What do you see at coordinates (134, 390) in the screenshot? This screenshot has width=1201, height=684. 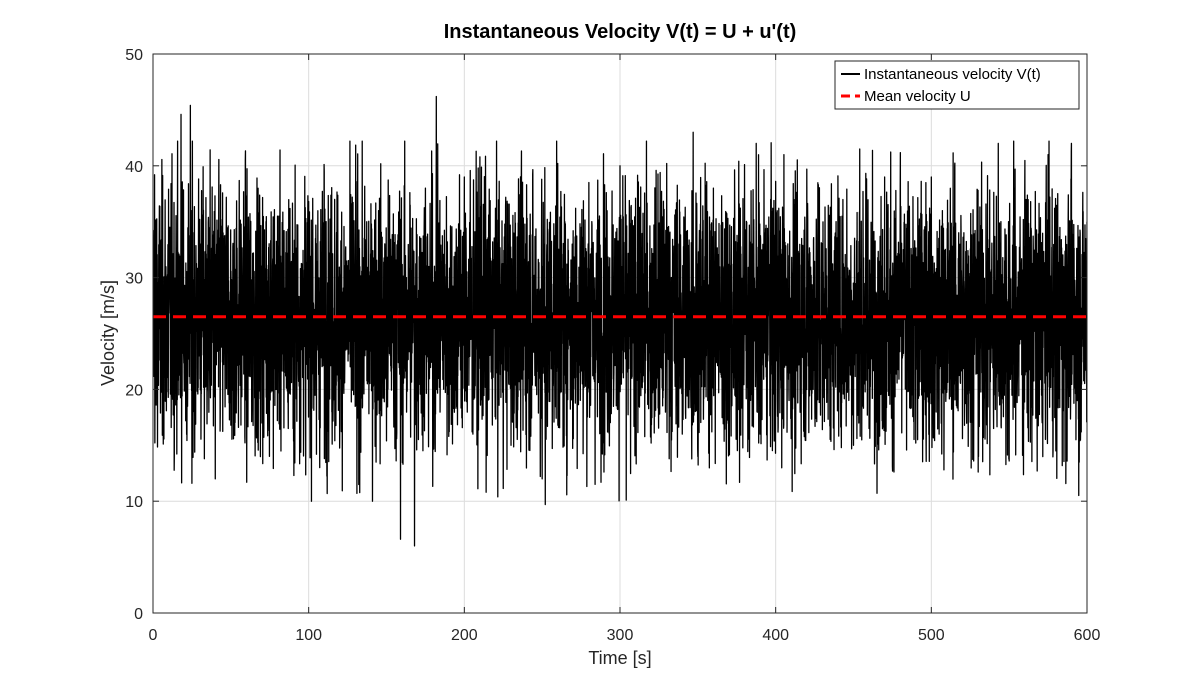 I see `y-tick-label: 20` at bounding box center [134, 390].